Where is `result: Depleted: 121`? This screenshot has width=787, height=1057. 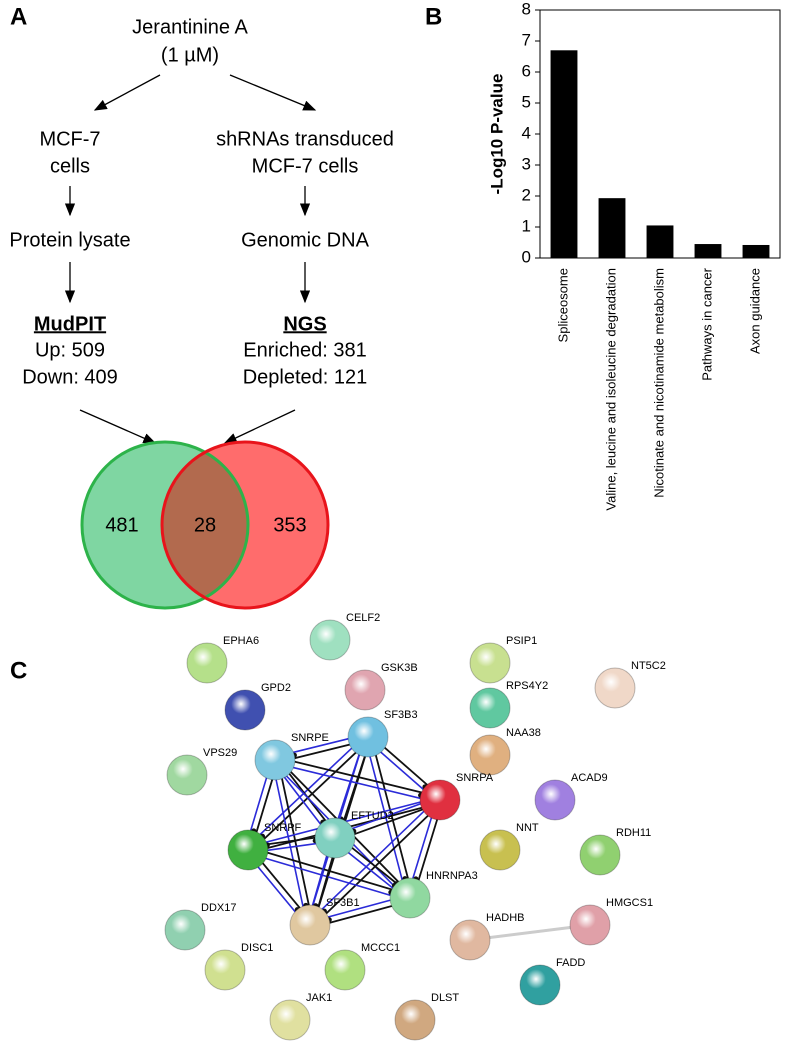
result: Depleted: 121 is located at coordinates (305, 377).